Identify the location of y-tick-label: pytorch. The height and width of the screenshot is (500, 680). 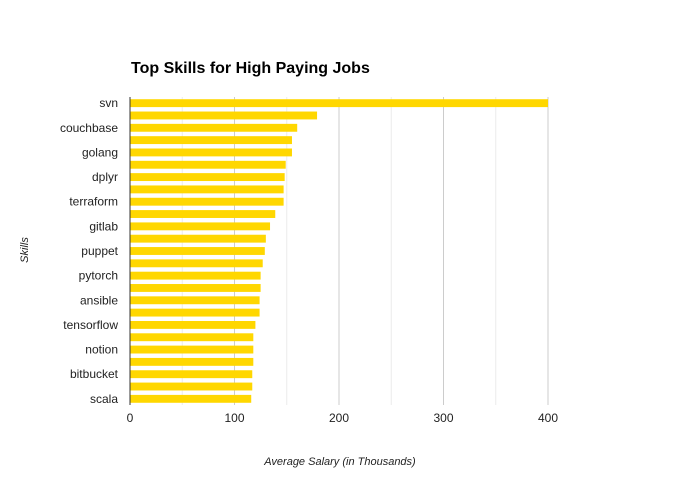
(98, 276).